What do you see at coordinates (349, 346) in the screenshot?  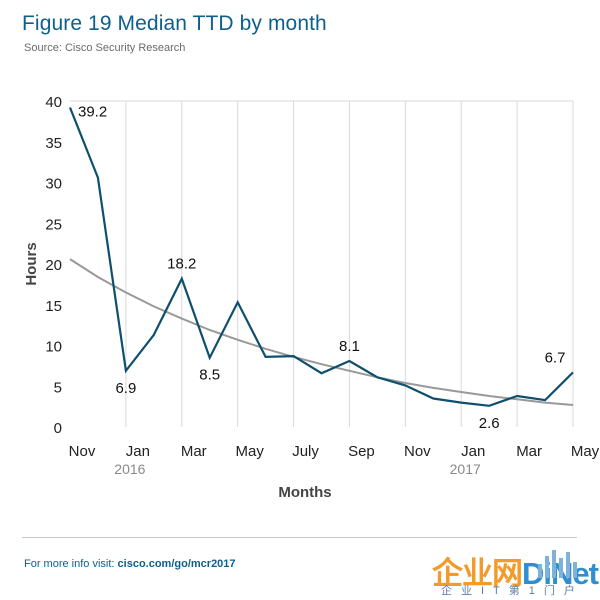 I see `data-label: 8.1` at bounding box center [349, 346].